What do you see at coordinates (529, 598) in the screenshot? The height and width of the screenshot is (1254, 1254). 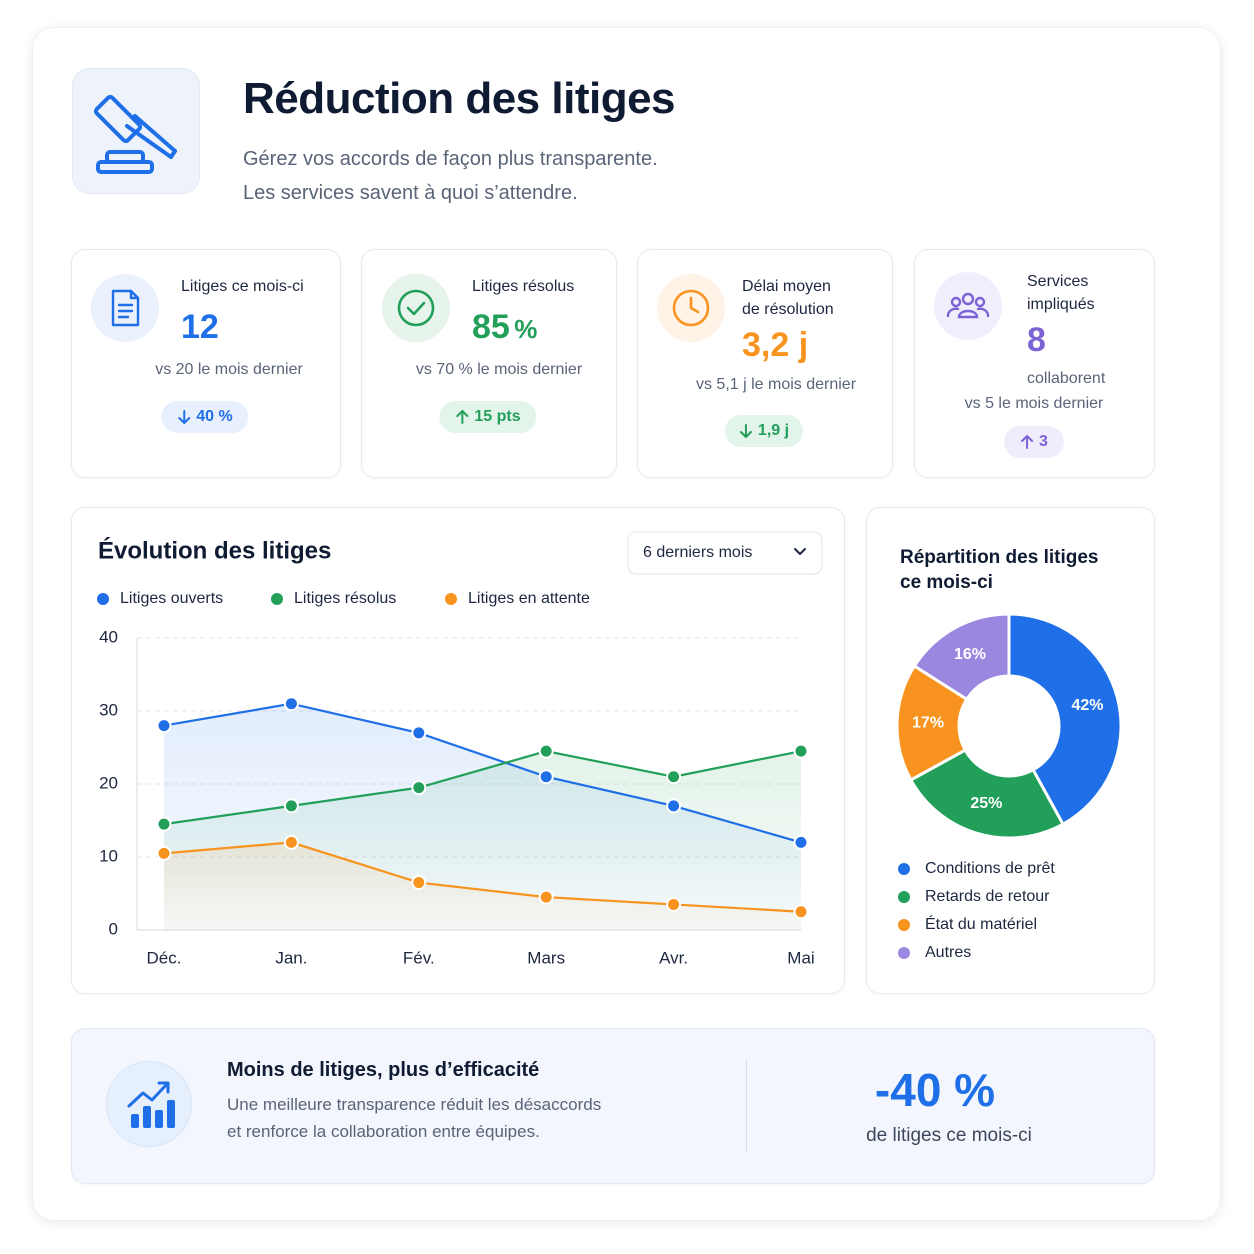 I see `legend-label: Litiges en attente` at bounding box center [529, 598].